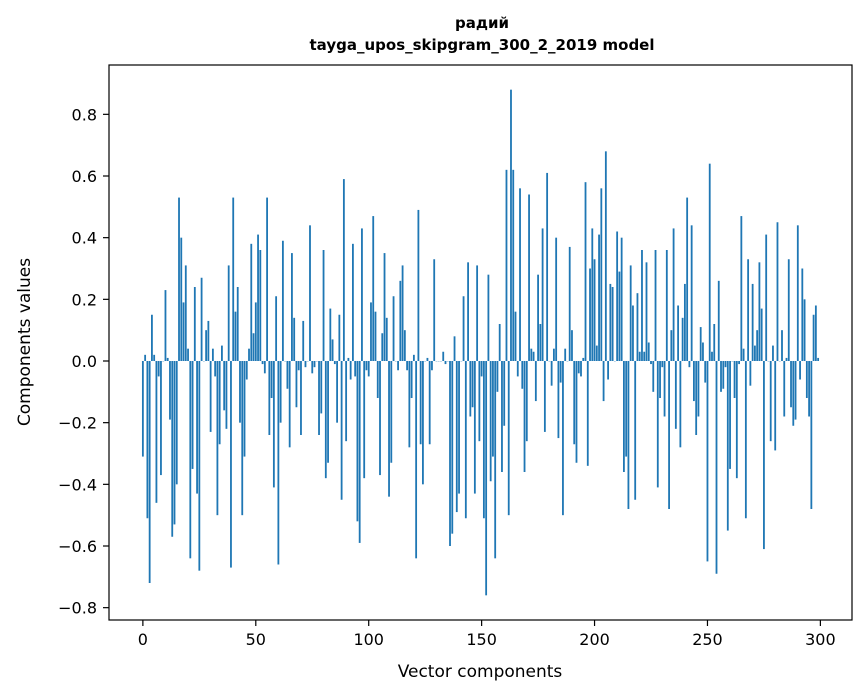  Describe the element at coordinates (84, 176) in the screenshot. I see `y-tick-label: 0.6` at that location.